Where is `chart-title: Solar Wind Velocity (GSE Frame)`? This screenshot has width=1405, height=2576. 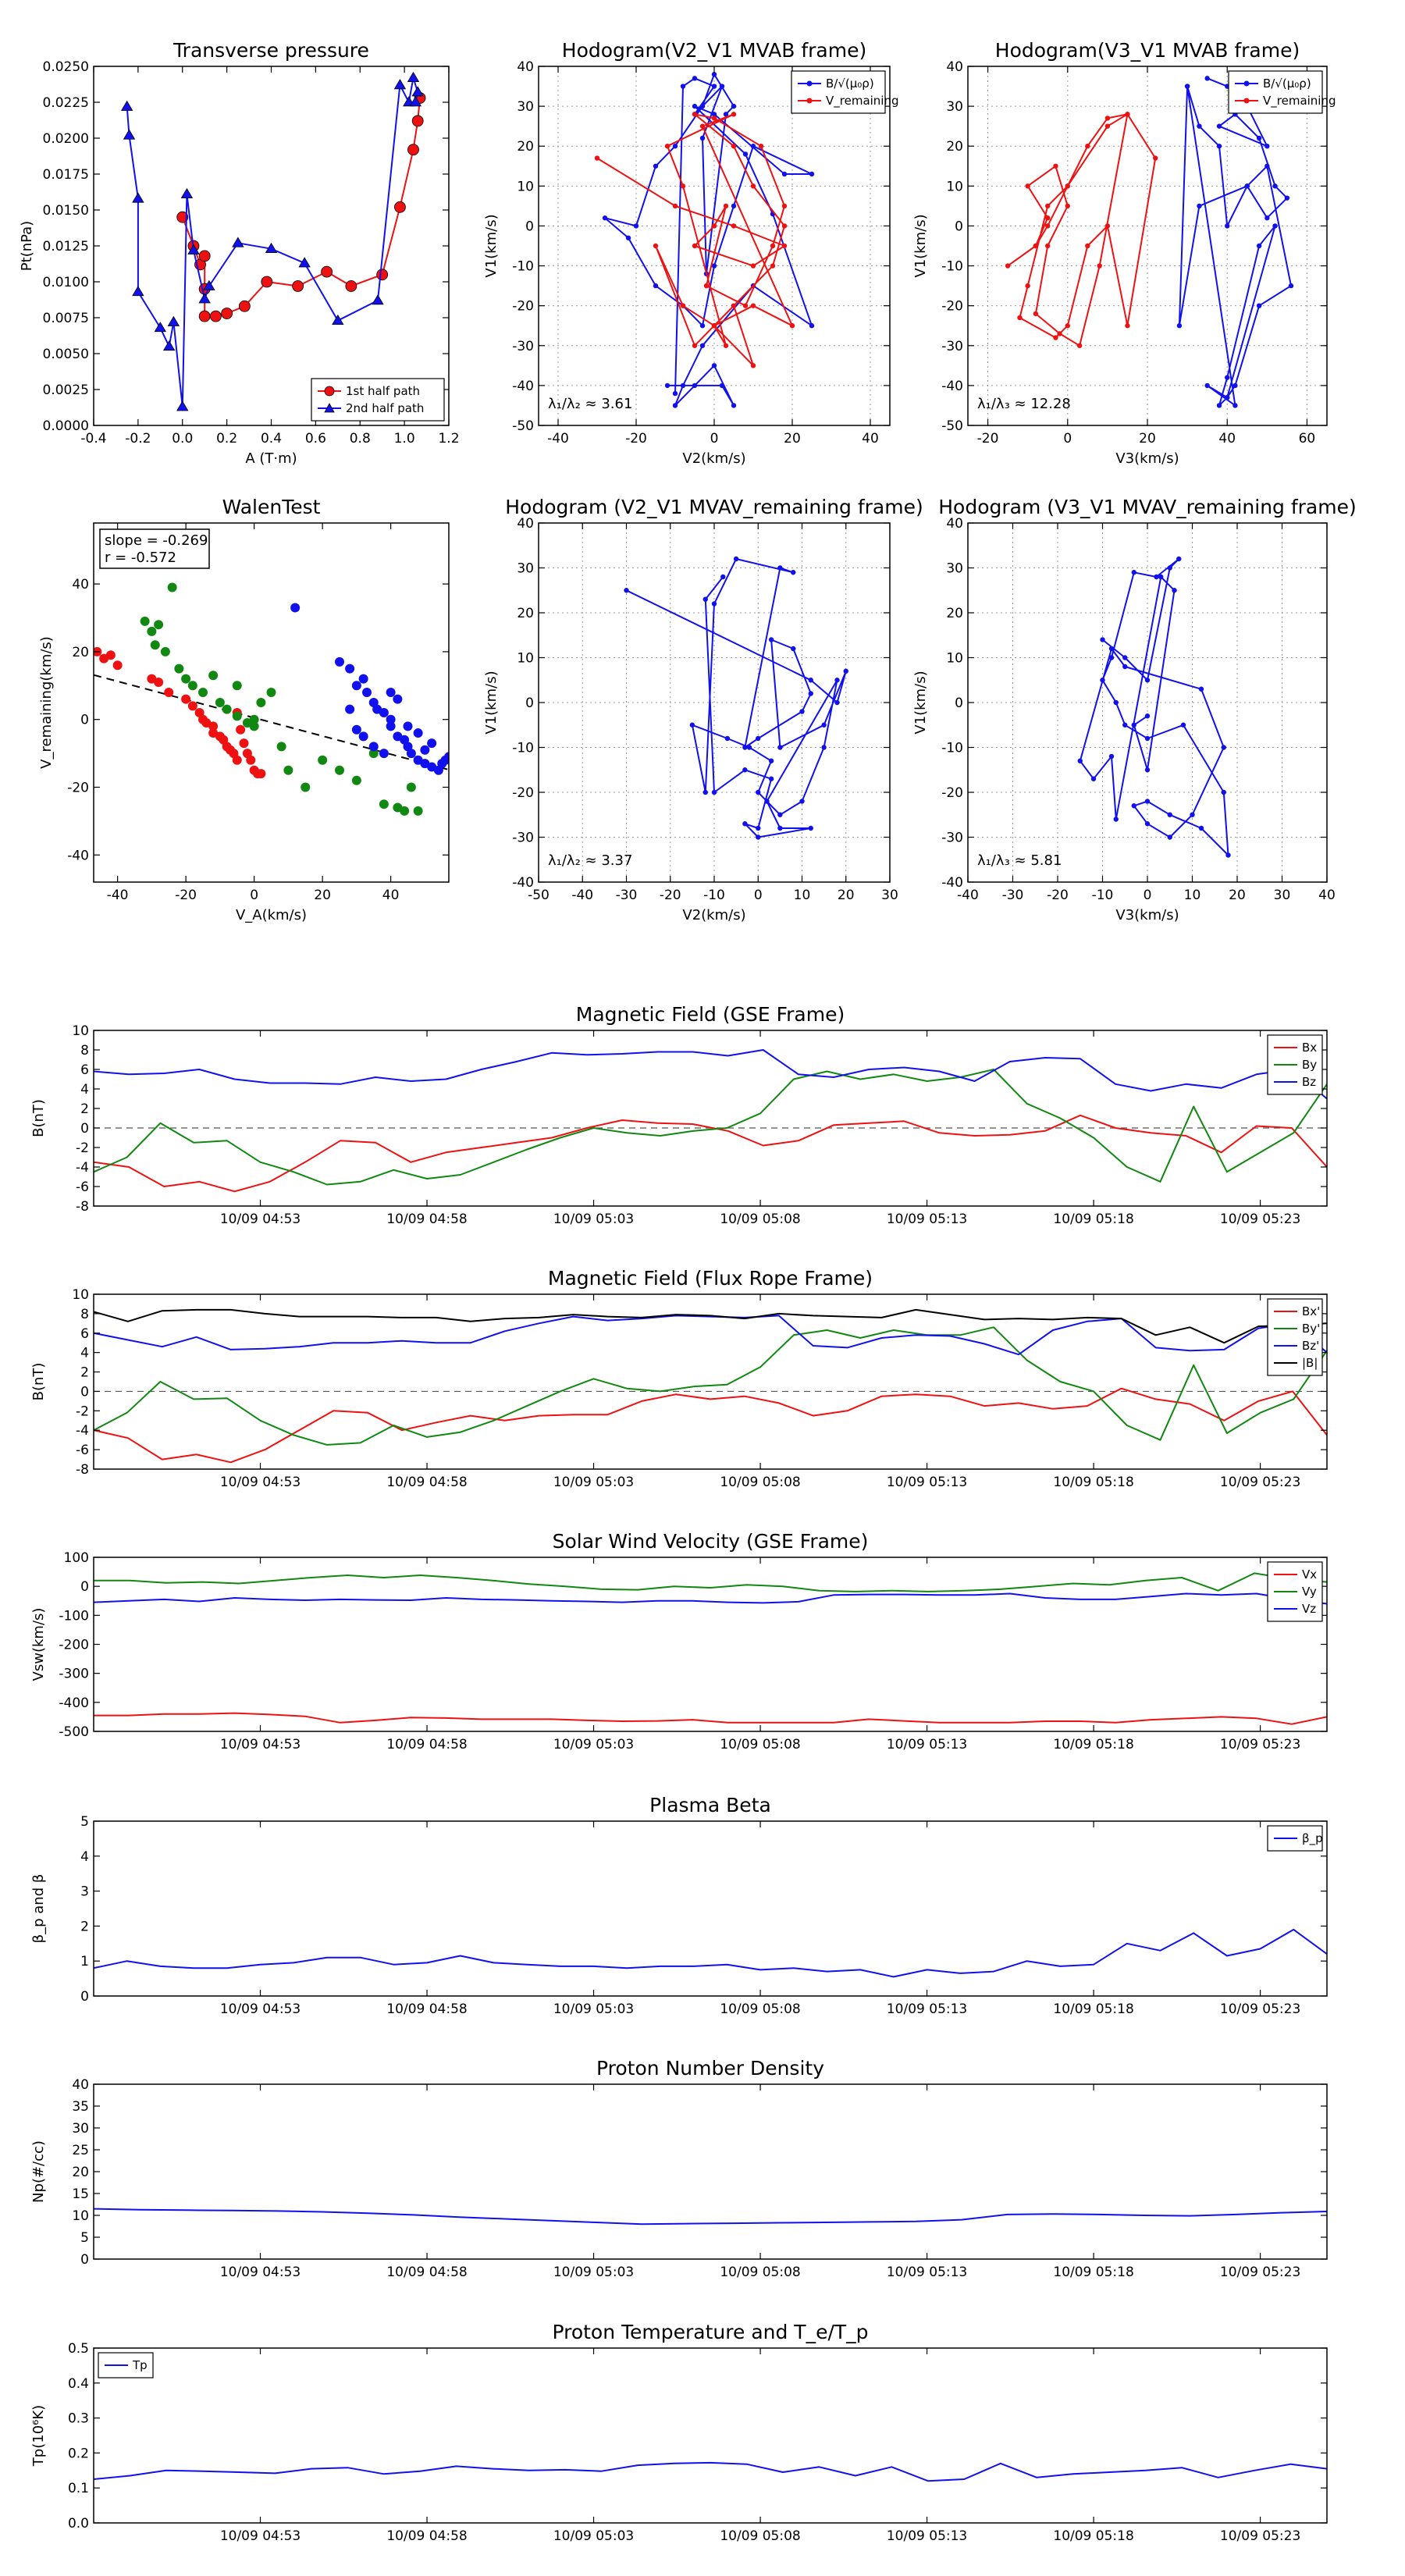 chart-title: Solar Wind Velocity (GSE Frame) is located at coordinates (711, 1541).